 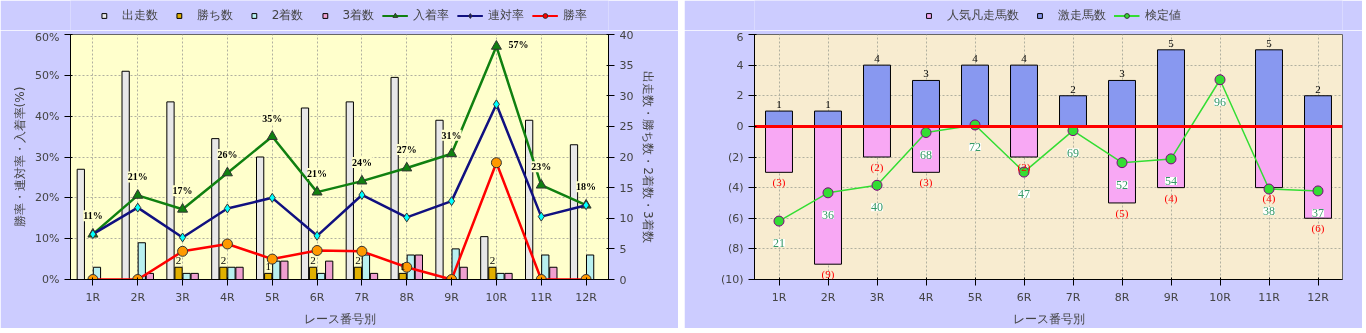 I want to click on data-label: 17%, so click(x=182, y=191).